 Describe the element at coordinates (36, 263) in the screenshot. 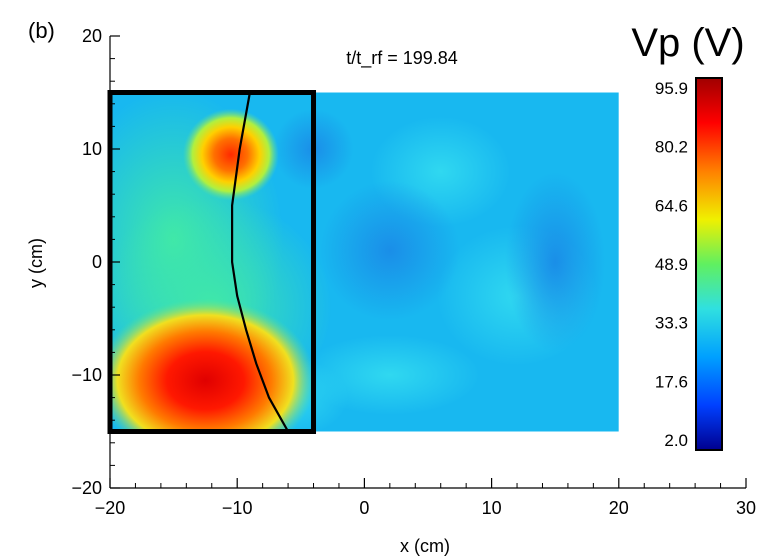

I see `y-axis-title: y (cm)` at that location.